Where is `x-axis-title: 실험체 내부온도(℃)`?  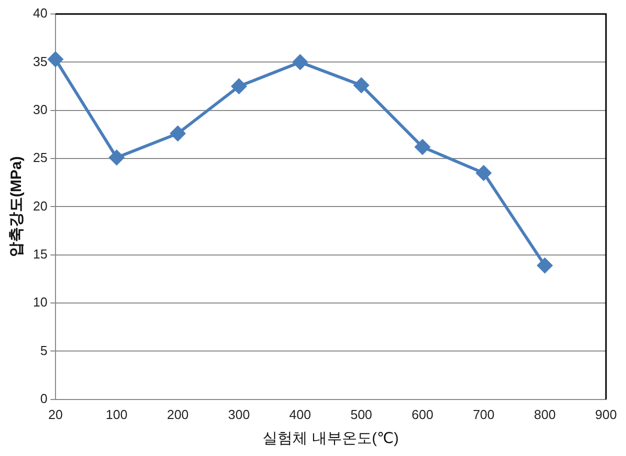
x-axis-title: 실험체 내부온도(℃) is located at coordinates (330, 439).